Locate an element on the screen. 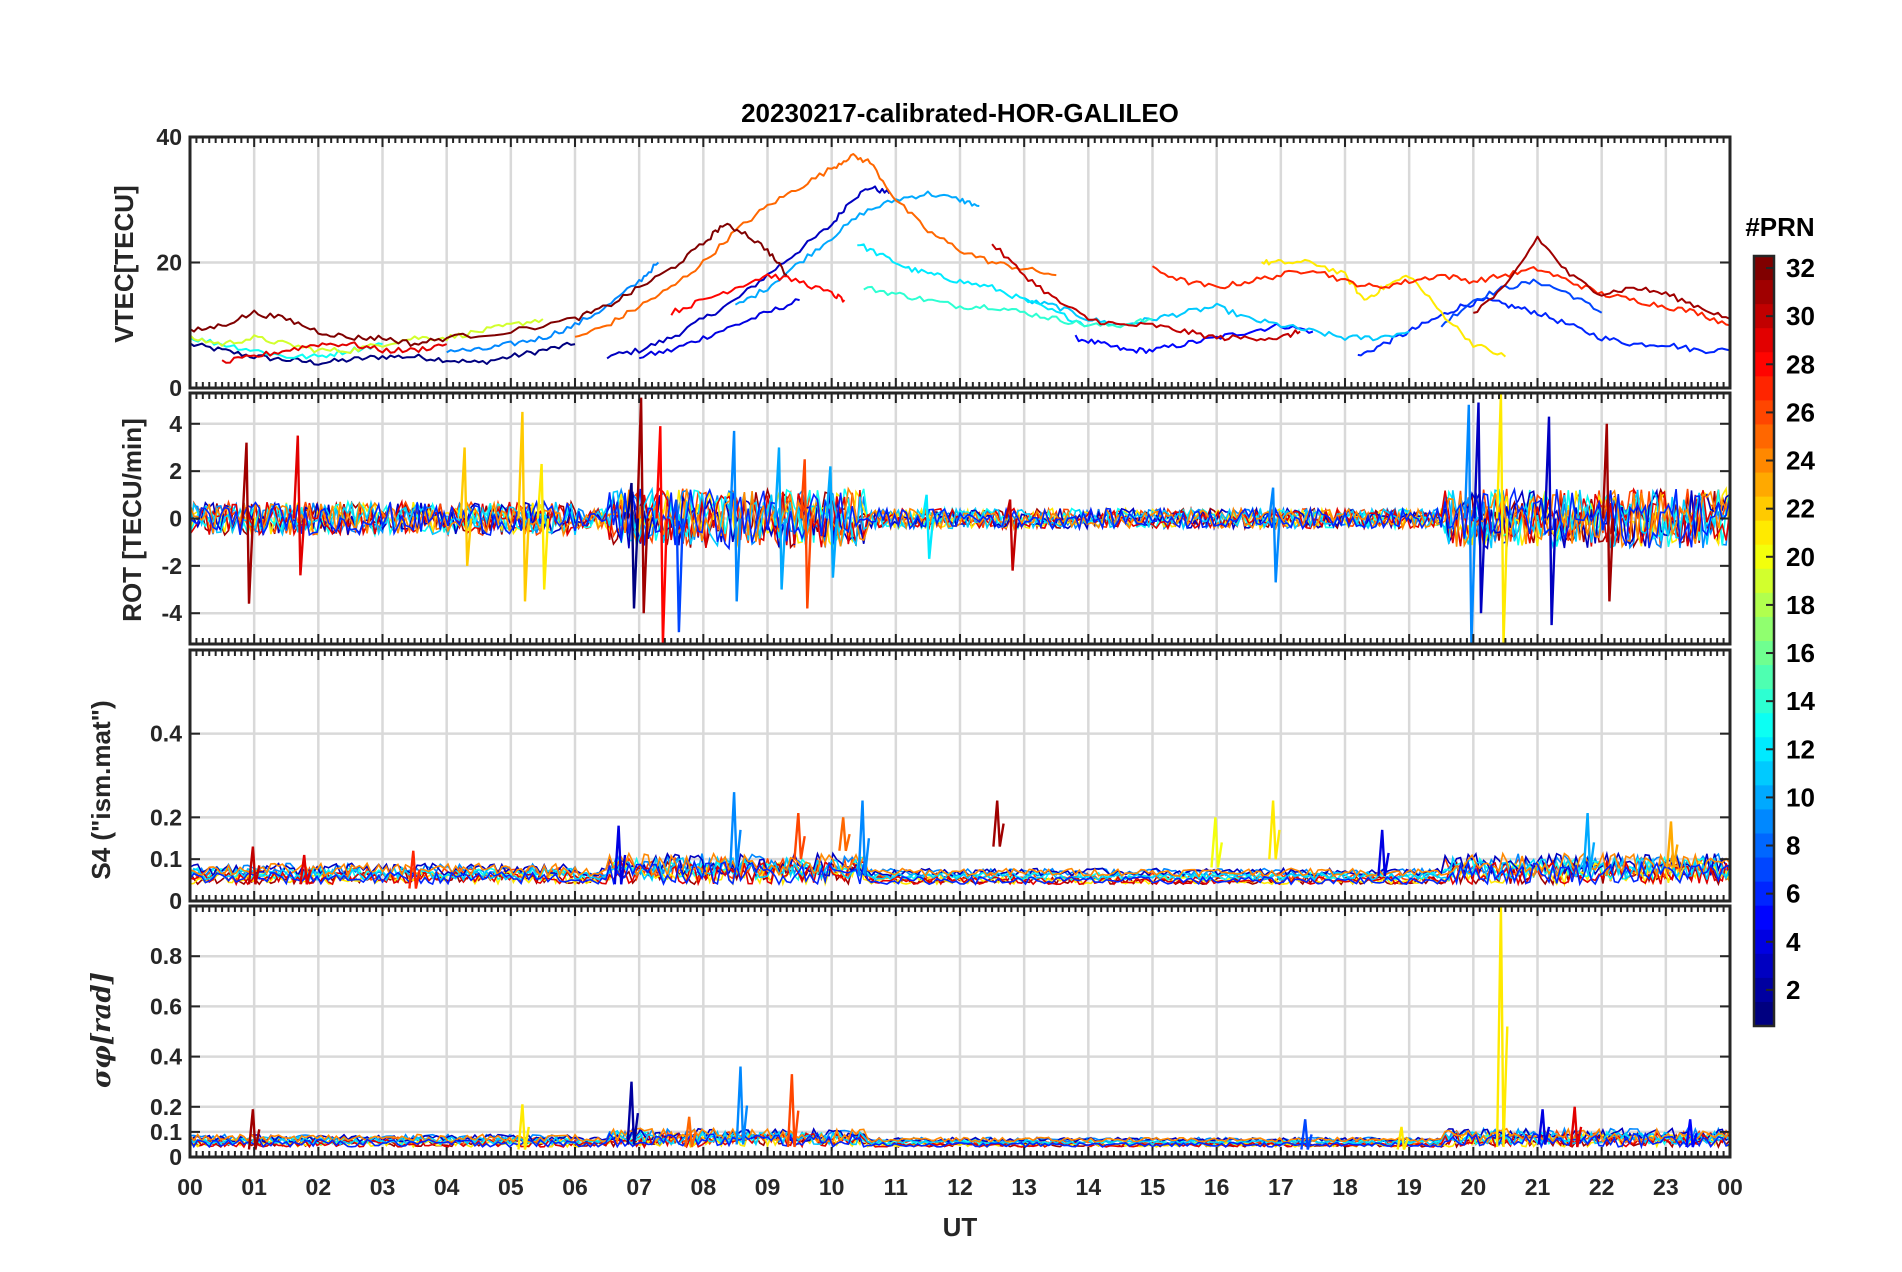 This screenshot has width=1902, height=1272. y-tick-label: 0.4 is located at coordinates (166, 1057).